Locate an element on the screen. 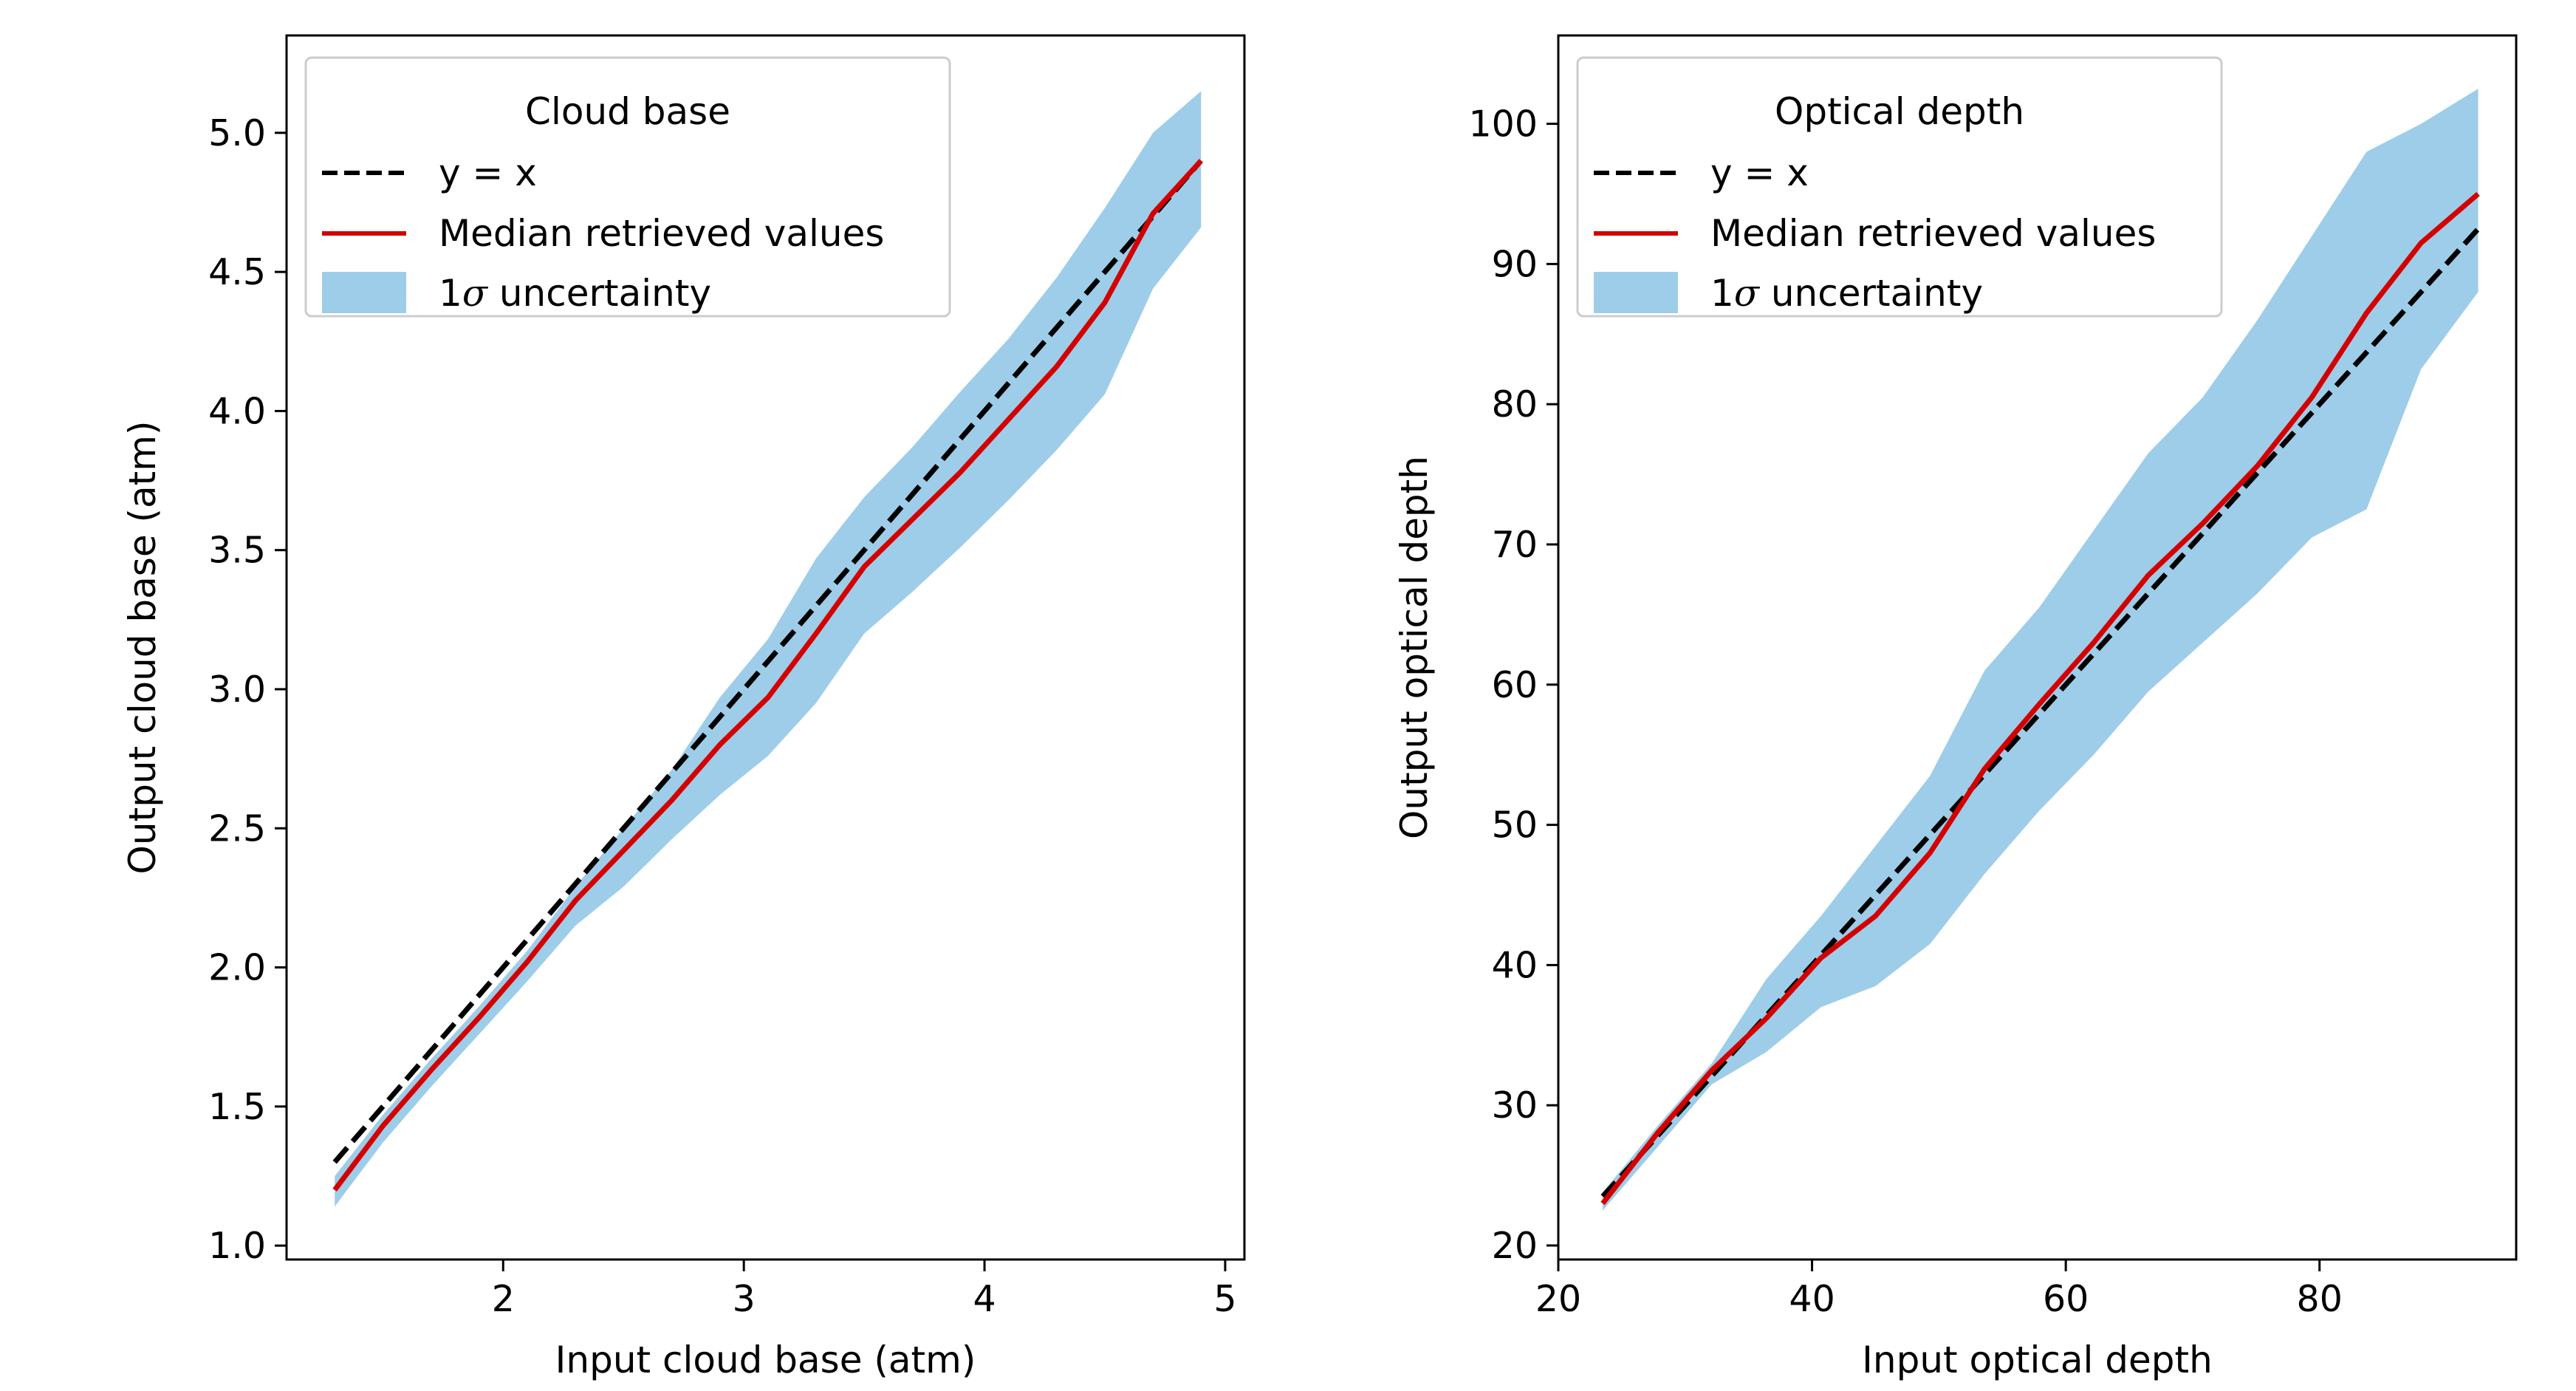 The height and width of the screenshot is (1391, 2576). legend-title: Cloud base is located at coordinates (627, 111).